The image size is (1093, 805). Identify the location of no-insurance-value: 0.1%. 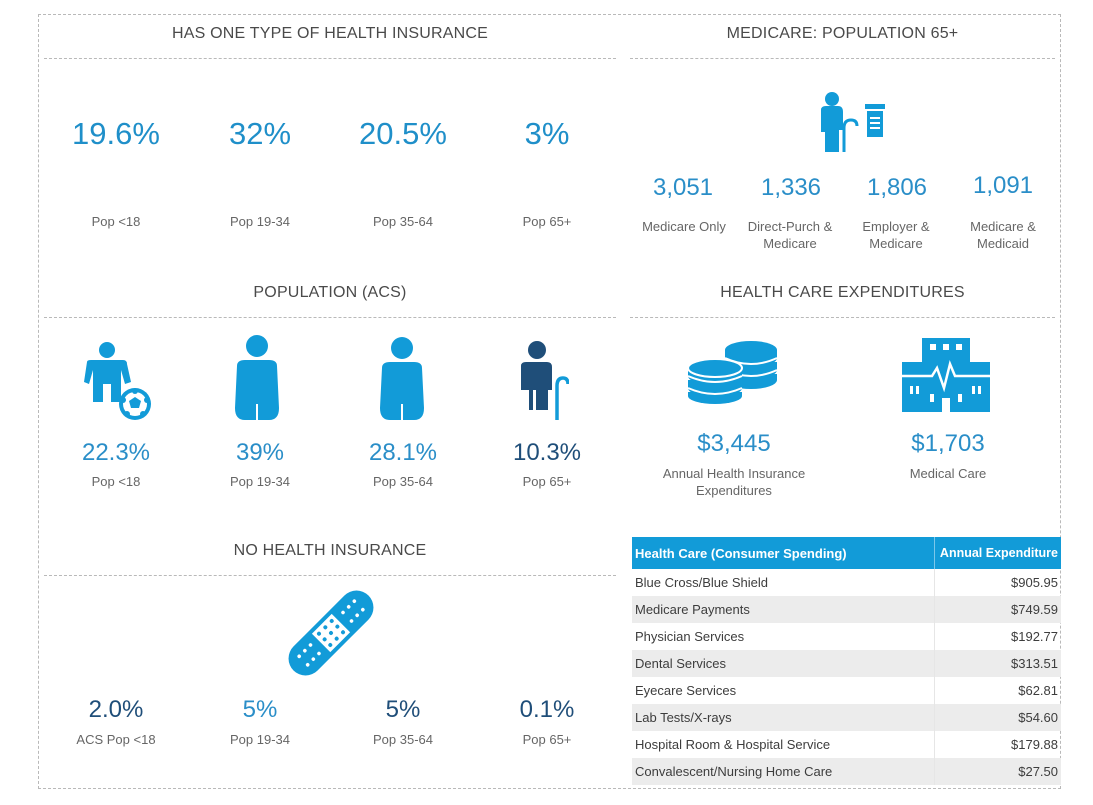
(547, 709).